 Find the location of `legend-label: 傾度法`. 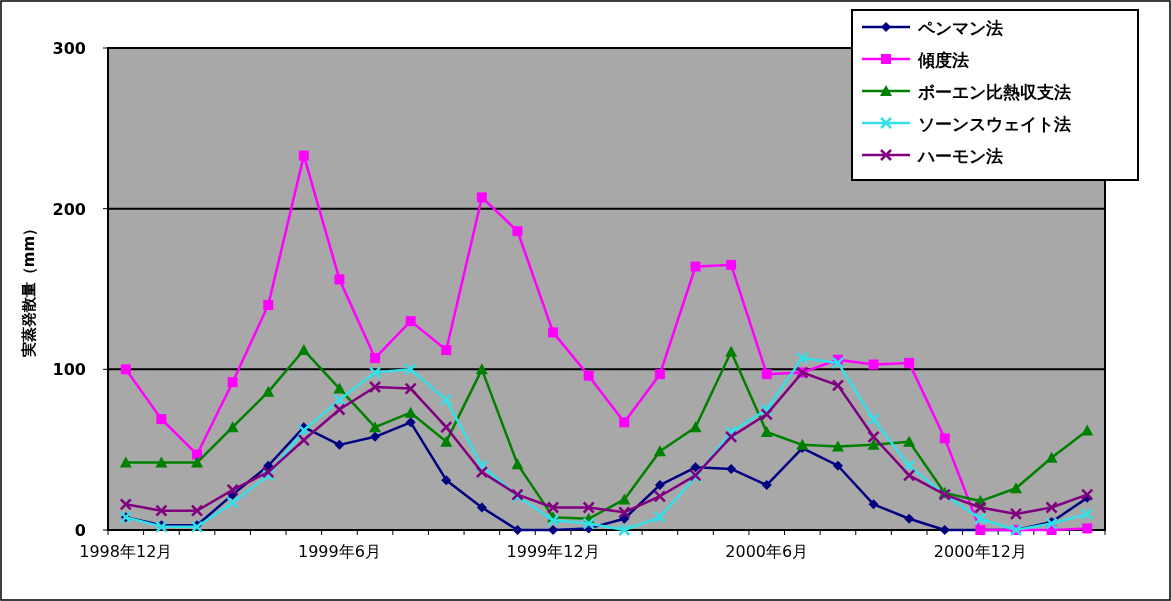

legend-label: 傾度法 is located at coordinates (943, 60).